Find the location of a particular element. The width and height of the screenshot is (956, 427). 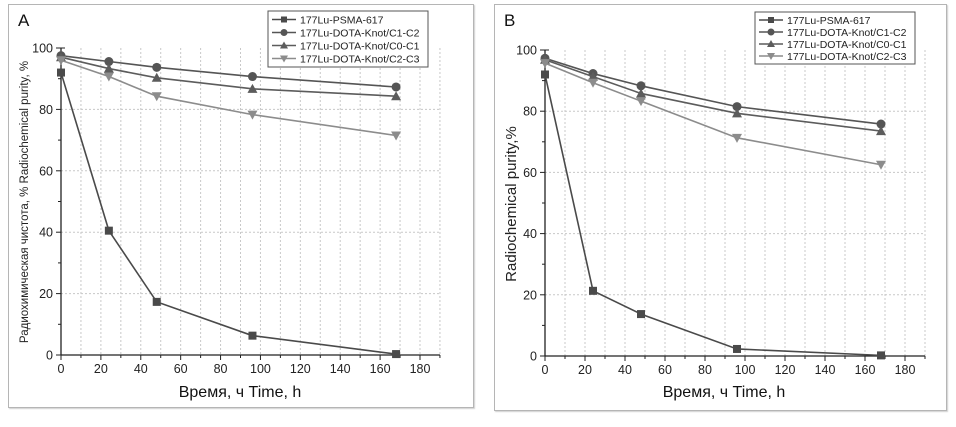

legend-box is located at coordinates (348, 39).